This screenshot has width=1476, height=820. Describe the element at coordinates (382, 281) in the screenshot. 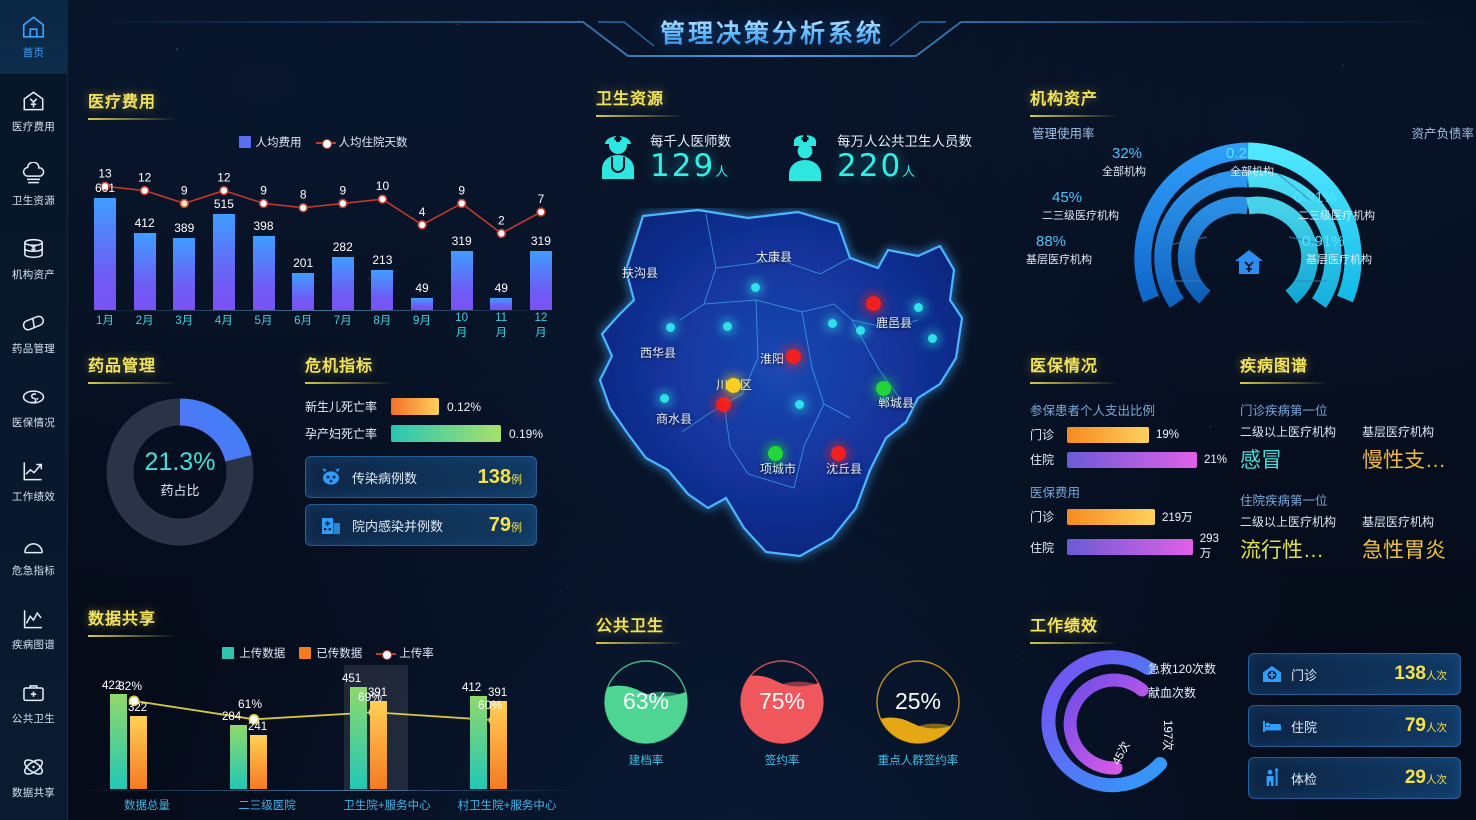

I see `bar-column: 213` at that location.